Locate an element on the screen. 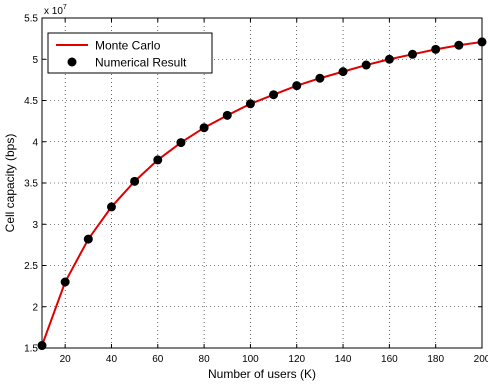 Image resolution: width=488 pixels, height=385 pixels. legend: Monte Carlo Numerical Result is located at coordinates (130, 53).